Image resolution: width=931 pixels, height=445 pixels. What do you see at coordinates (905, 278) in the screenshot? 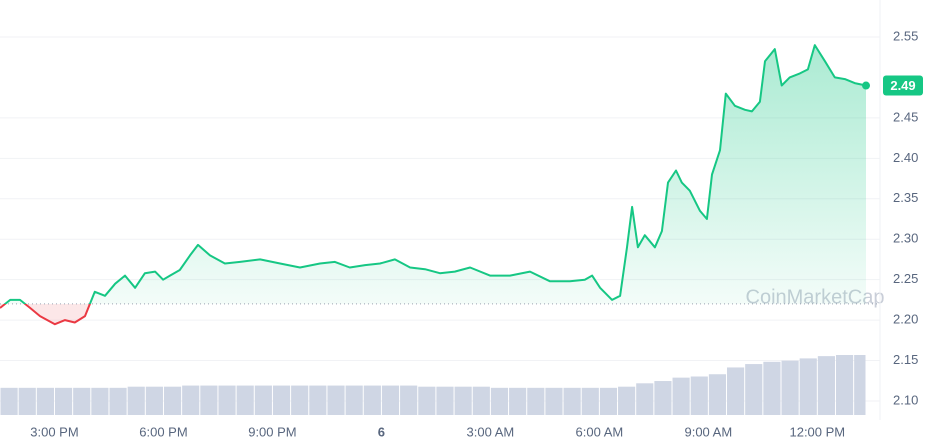
I see `y-tick-label: 2.25` at bounding box center [905, 278].